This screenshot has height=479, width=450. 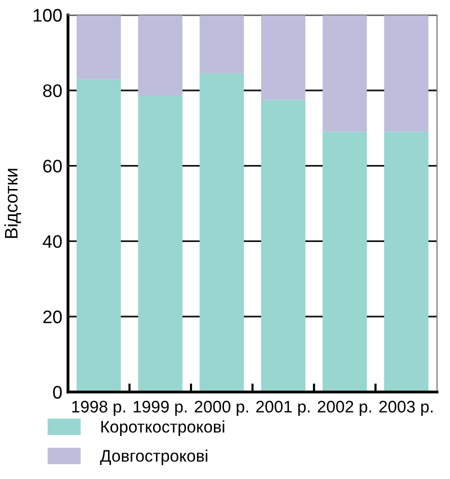 I want to click on y-axis-title: Відсотки, so click(x=13, y=203).